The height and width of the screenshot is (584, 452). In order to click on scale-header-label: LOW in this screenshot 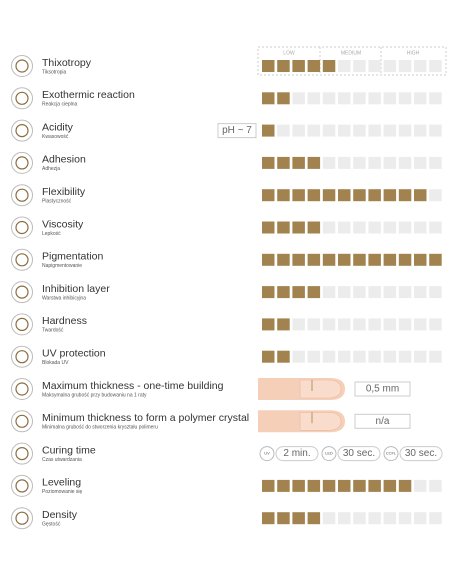, I will do `click(289, 53)`.